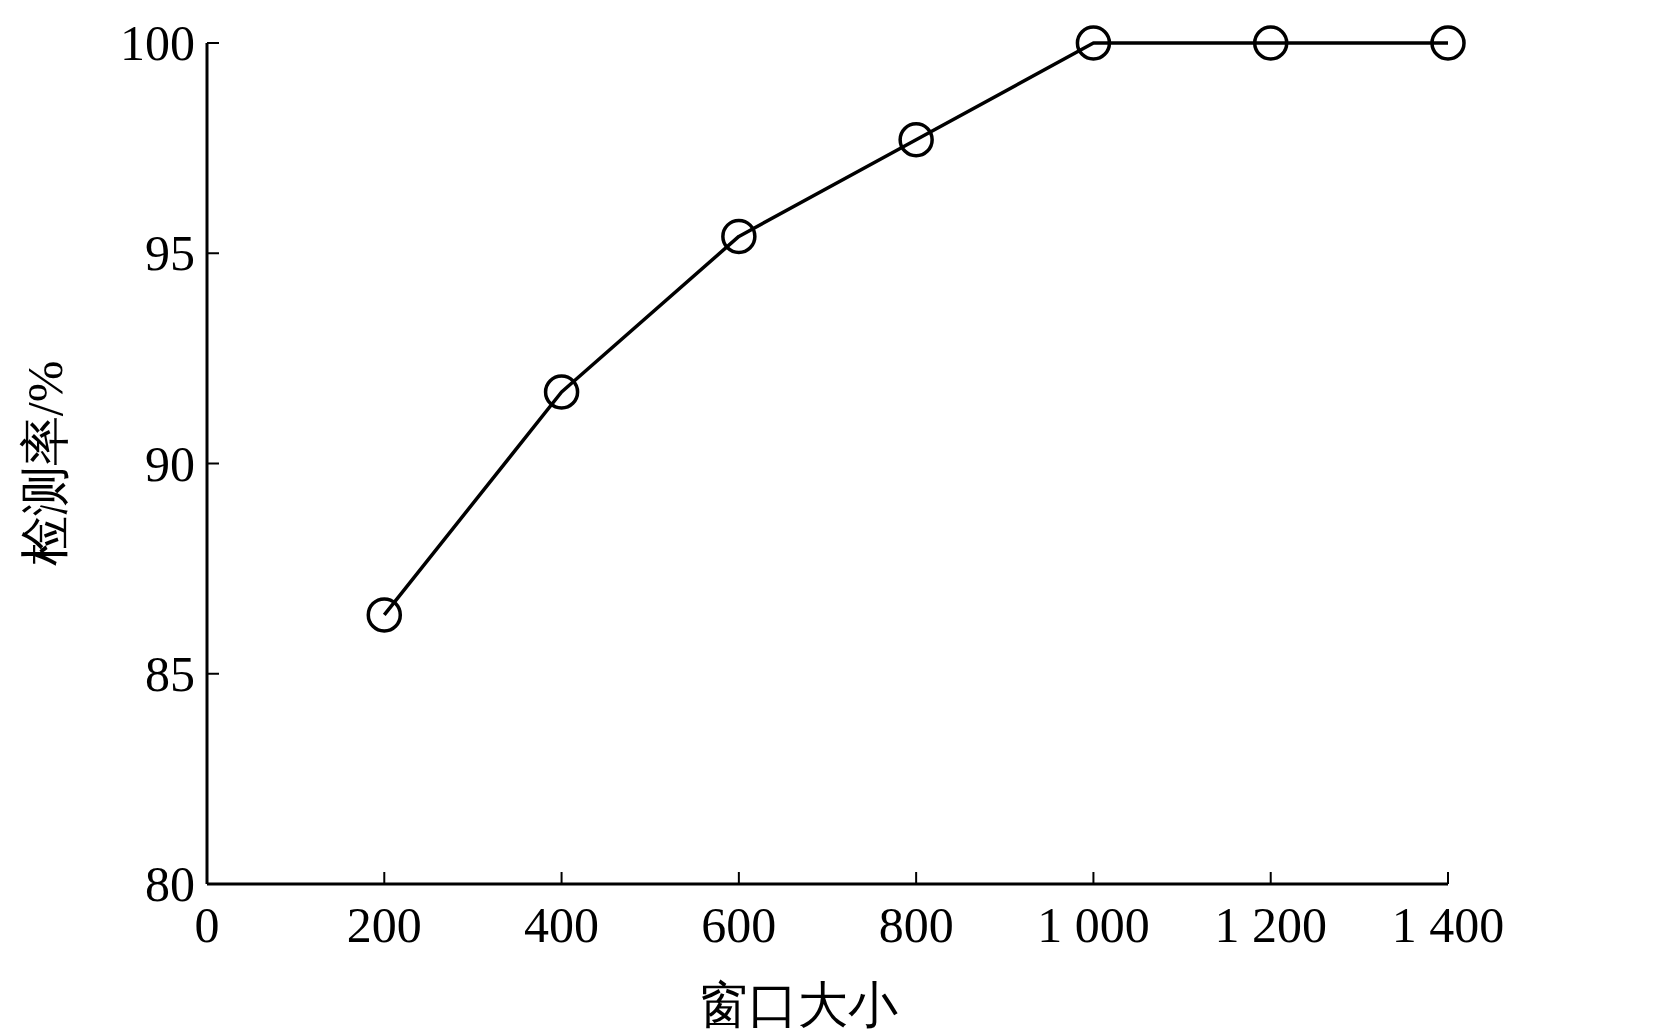 The width and height of the screenshot is (1660, 1031). I want to click on x-tick-label: 600, so click(739, 925).